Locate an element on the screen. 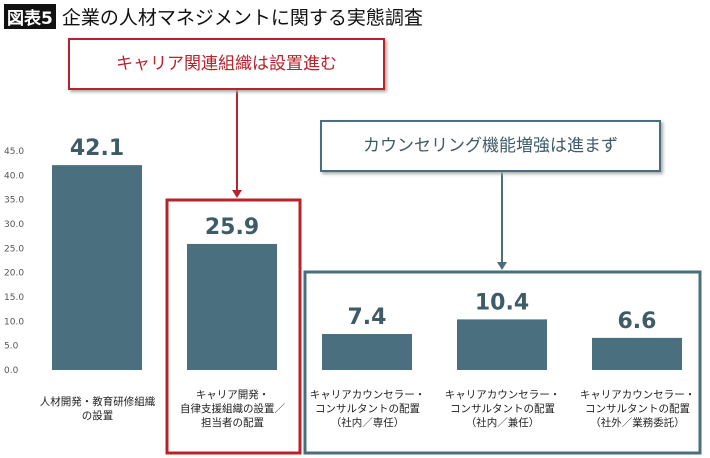  y-tick-label: 45.0 is located at coordinates (14, 152).